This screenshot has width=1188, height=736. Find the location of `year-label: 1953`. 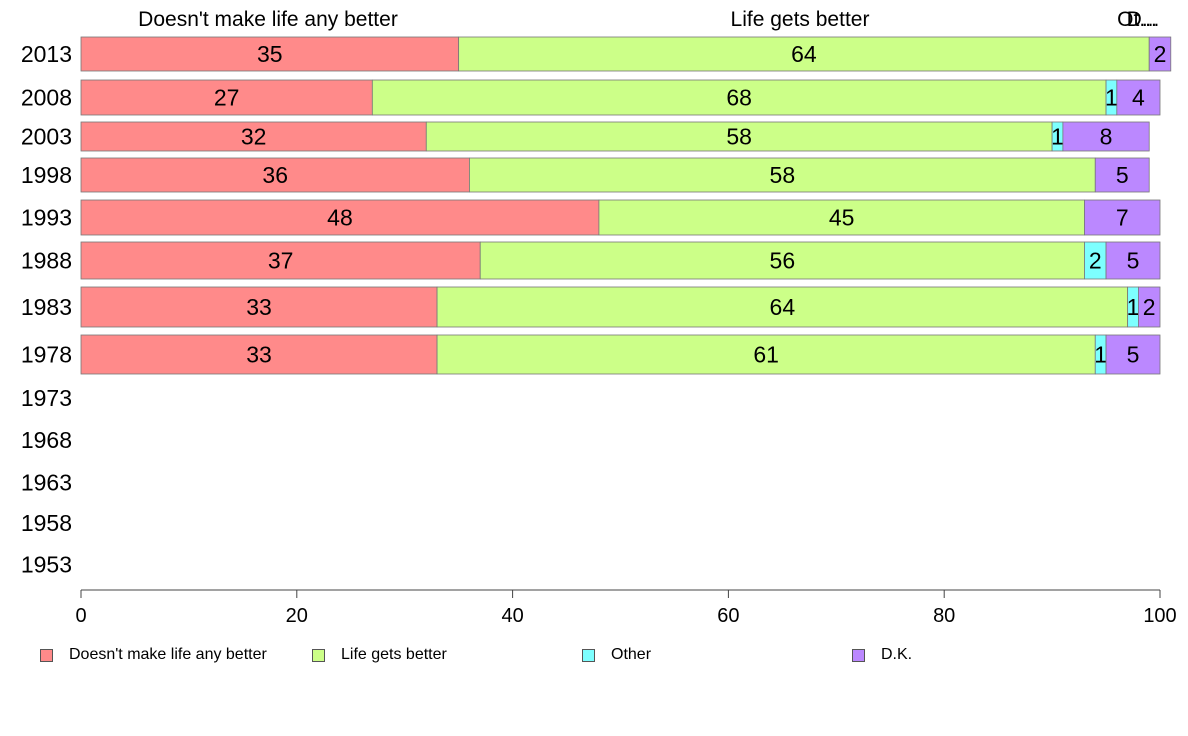

year-label: 1953 is located at coordinates (46, 565).